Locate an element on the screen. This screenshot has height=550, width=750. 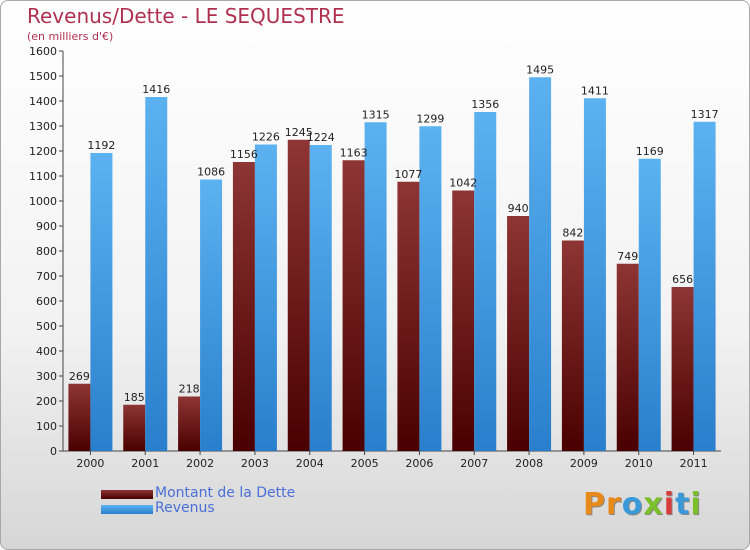
value-label-dette: 218 is located at coordinates (189, 389).